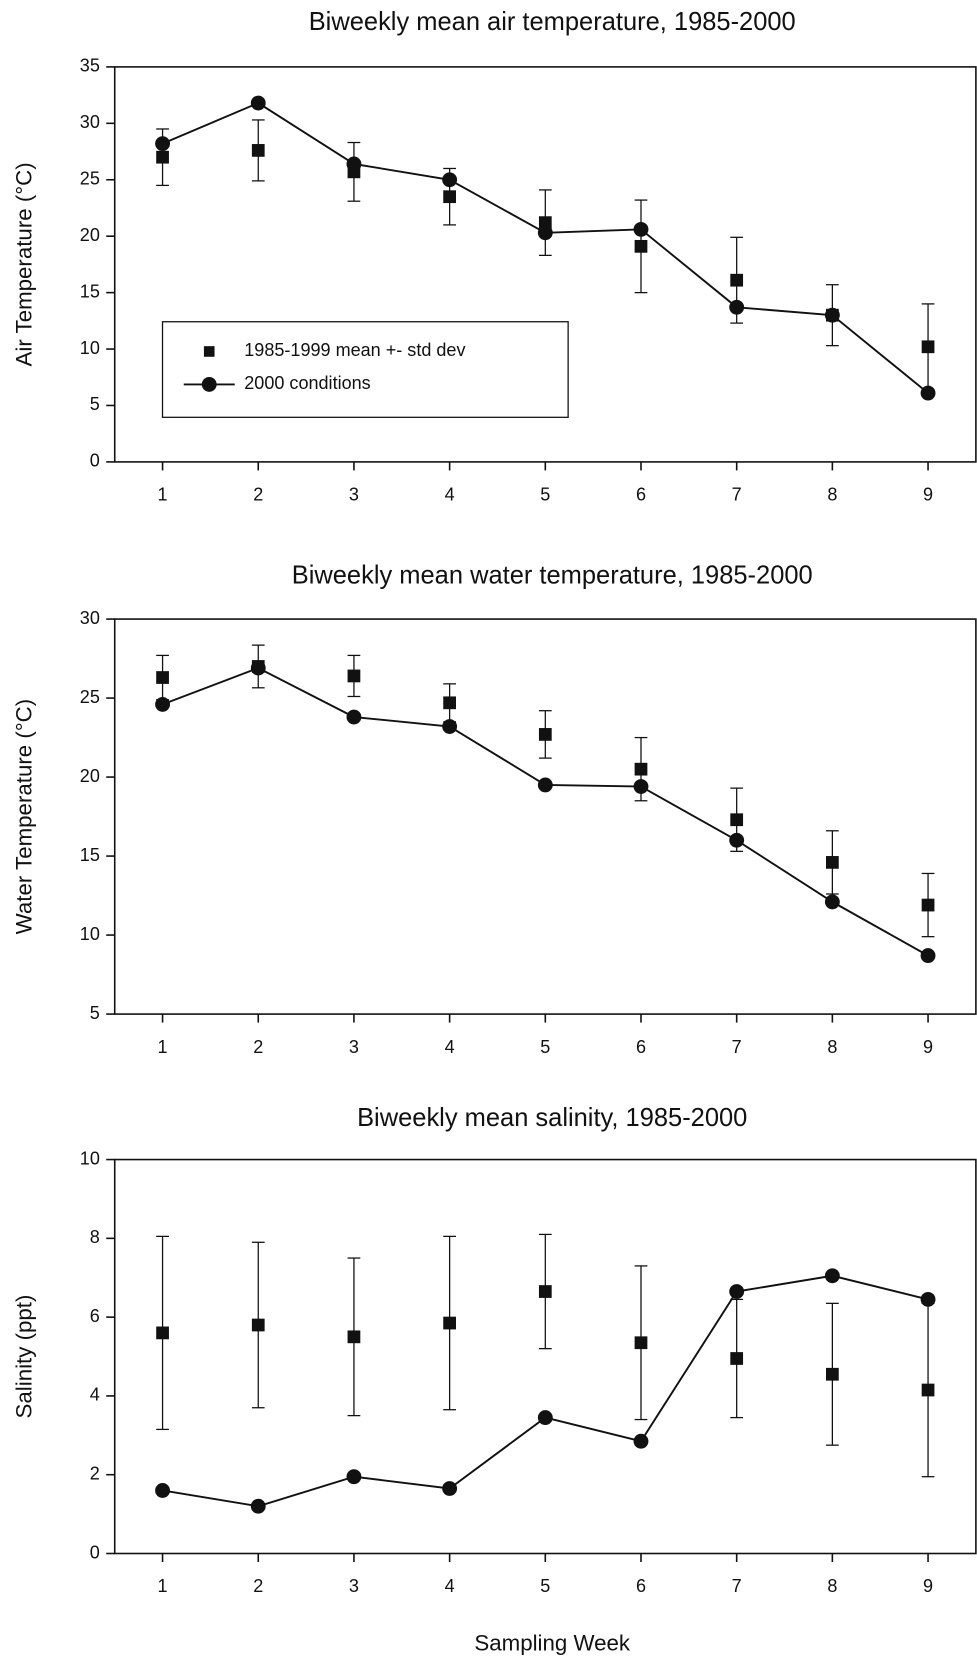 This screenshot has height=1665, width=977. What do you see at coordinates (95, 1237) in the screenshot?
I see `y-tick-label: 8` at bounding box center [95, 1237].